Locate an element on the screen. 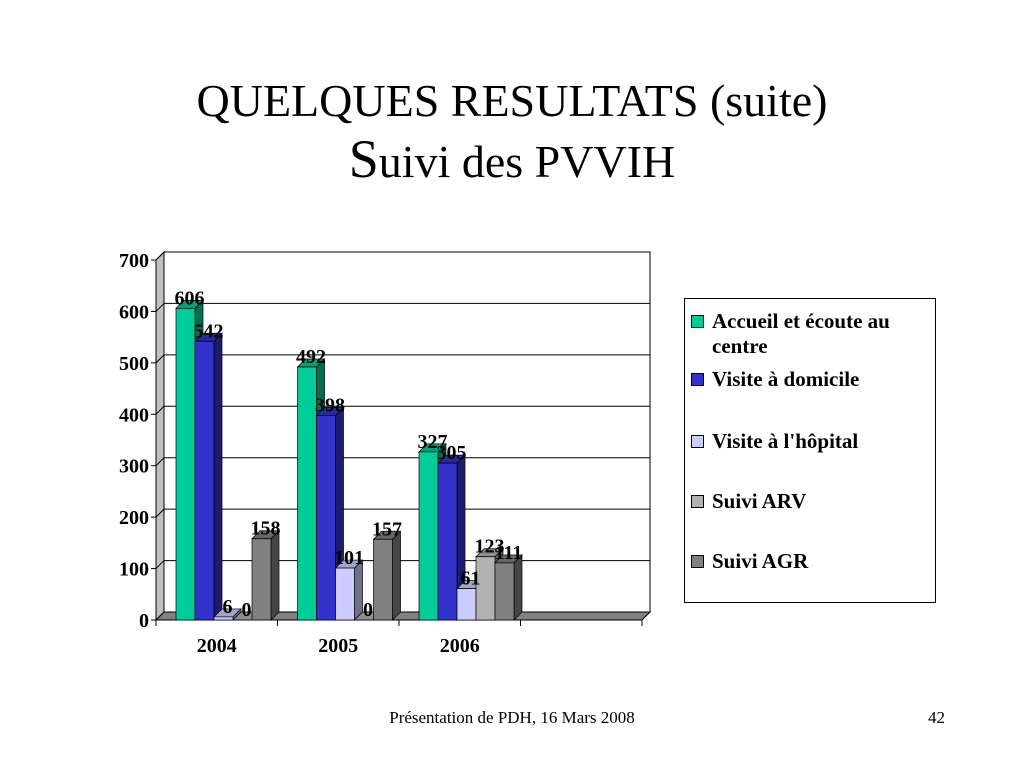 This screenshot has height=768, width=1024. x-tick-label-2006: 2006 is located at coordinates (460, 646).